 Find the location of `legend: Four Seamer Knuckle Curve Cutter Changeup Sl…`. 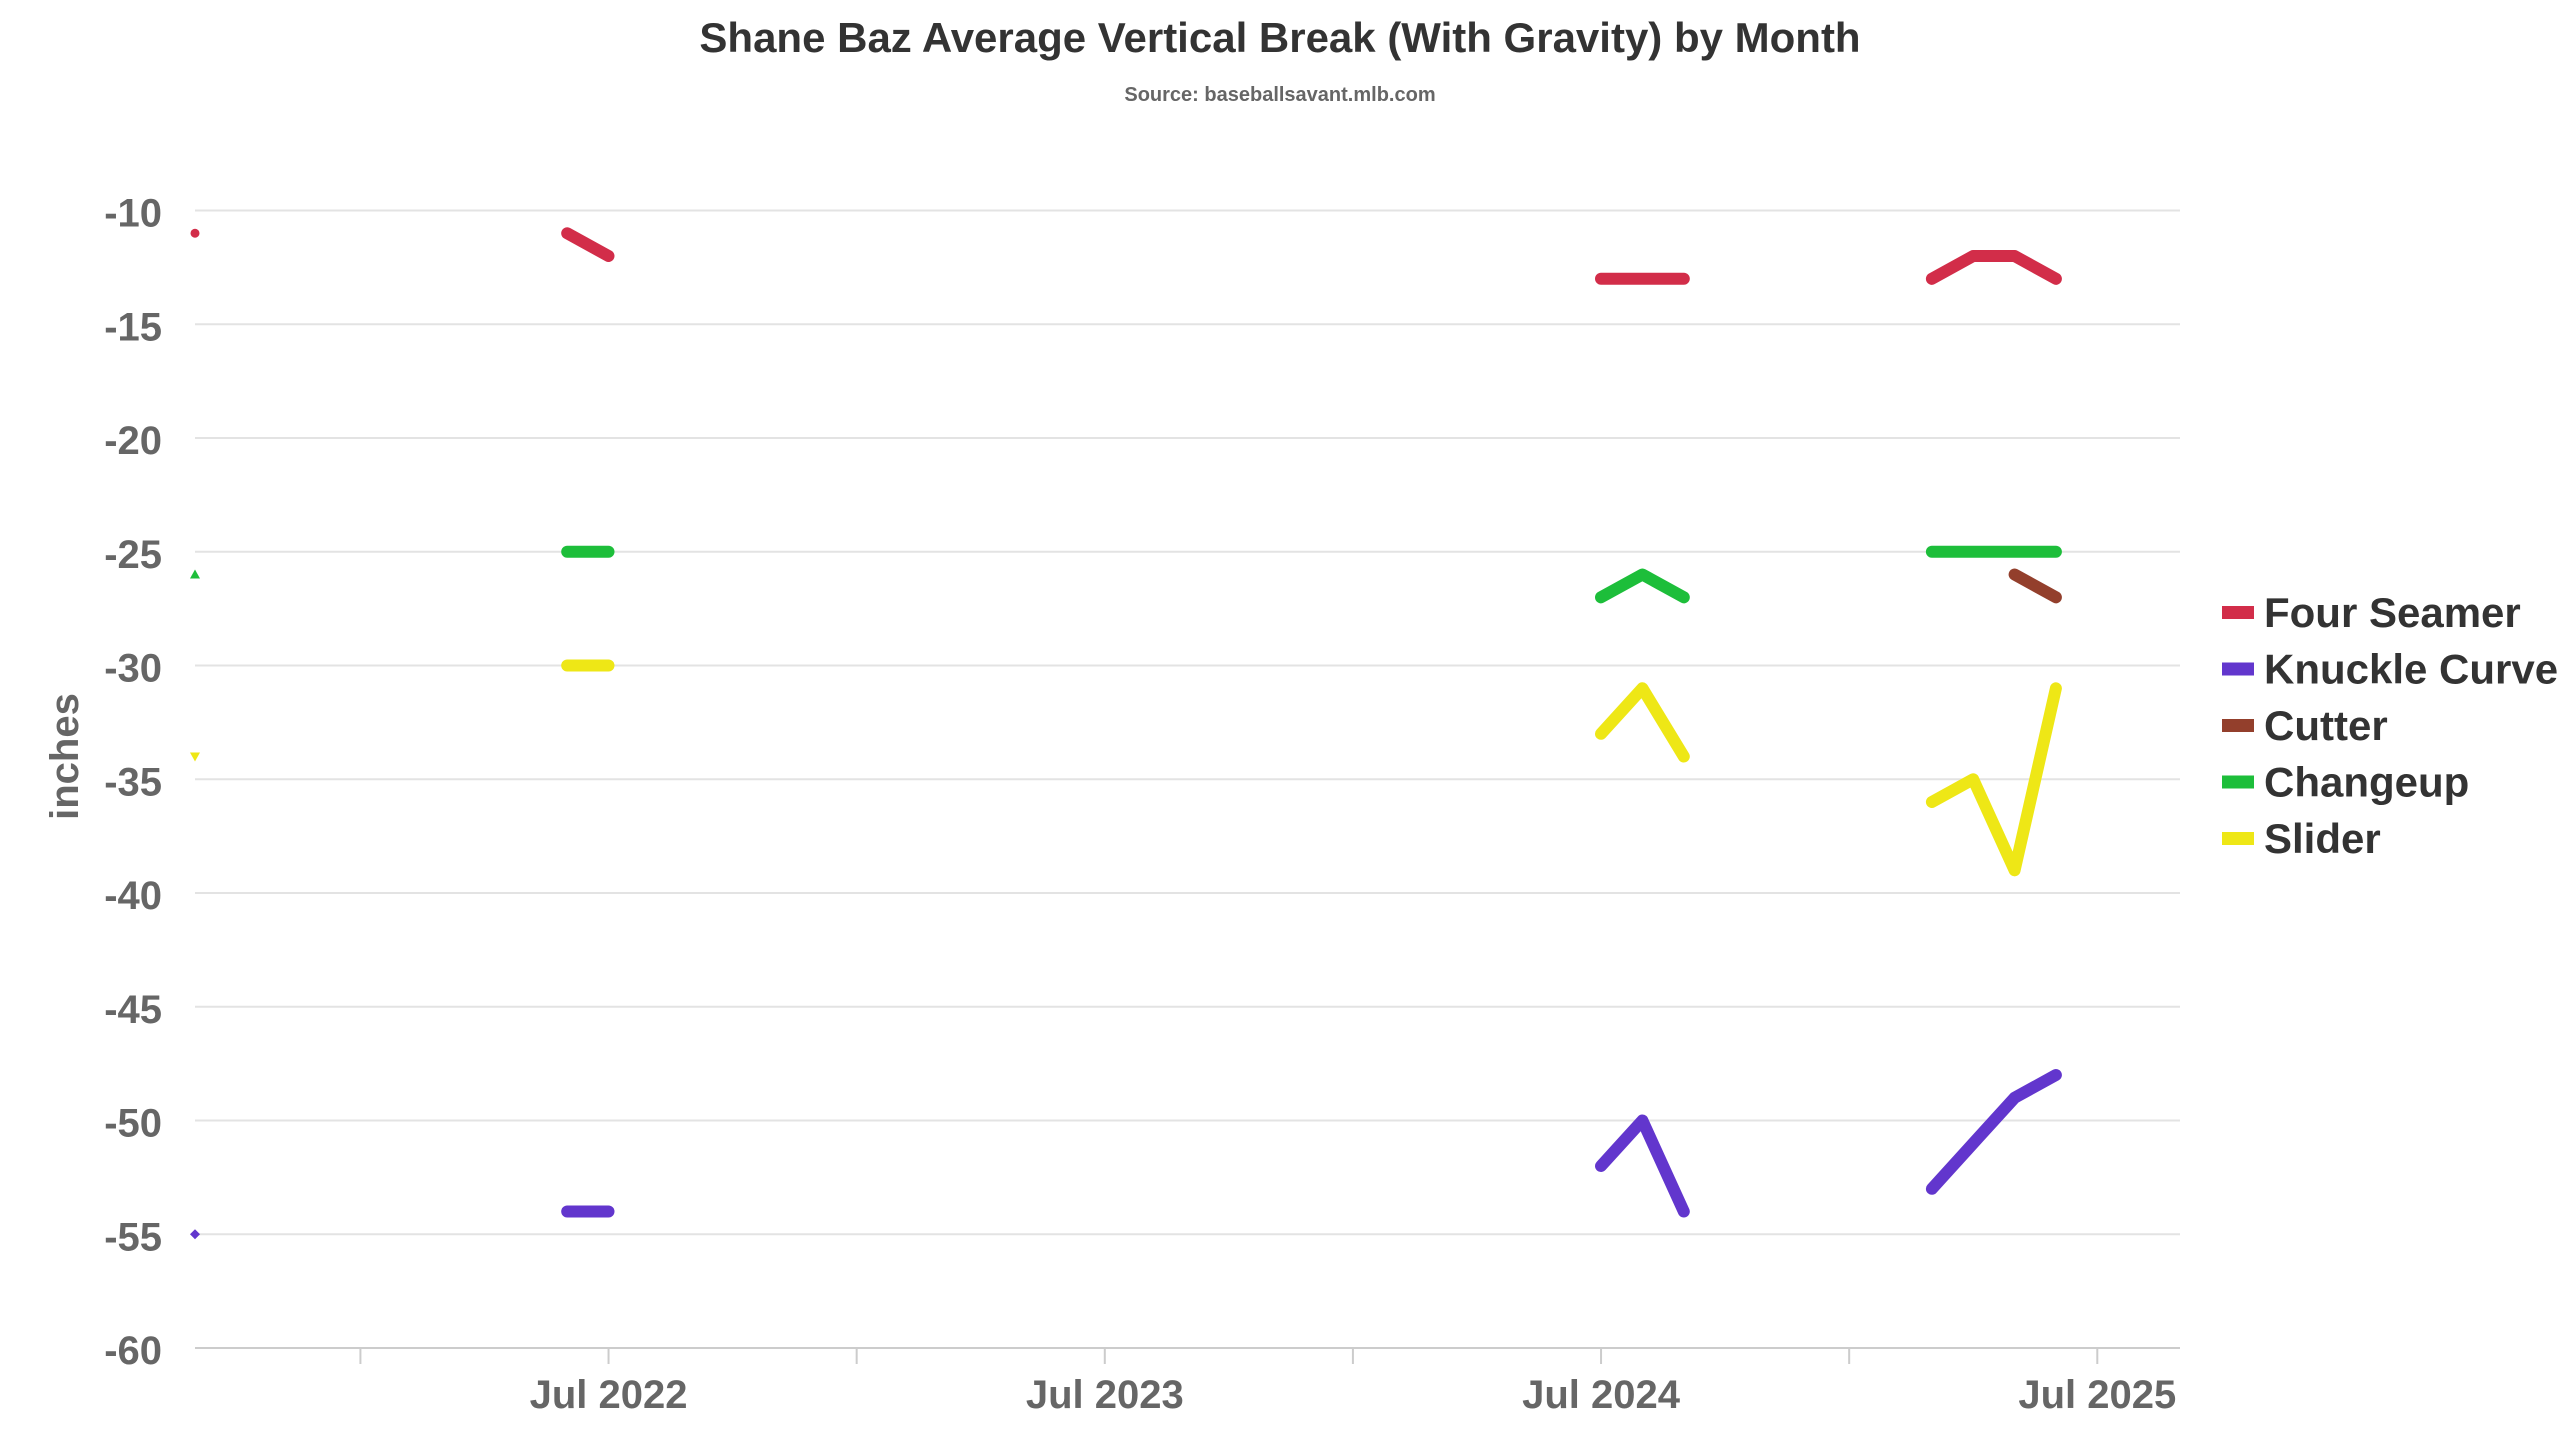

legend: Four Seamer Knuckle Curve Cutter Changeup Sl… is located at coordinates (2390, 725).